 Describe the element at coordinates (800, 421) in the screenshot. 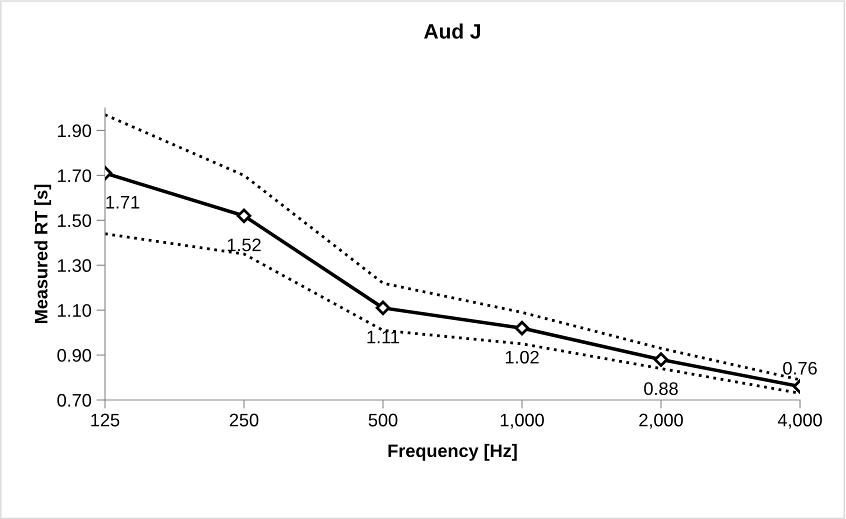

I see `x-tick-label: 4,000` at that location.